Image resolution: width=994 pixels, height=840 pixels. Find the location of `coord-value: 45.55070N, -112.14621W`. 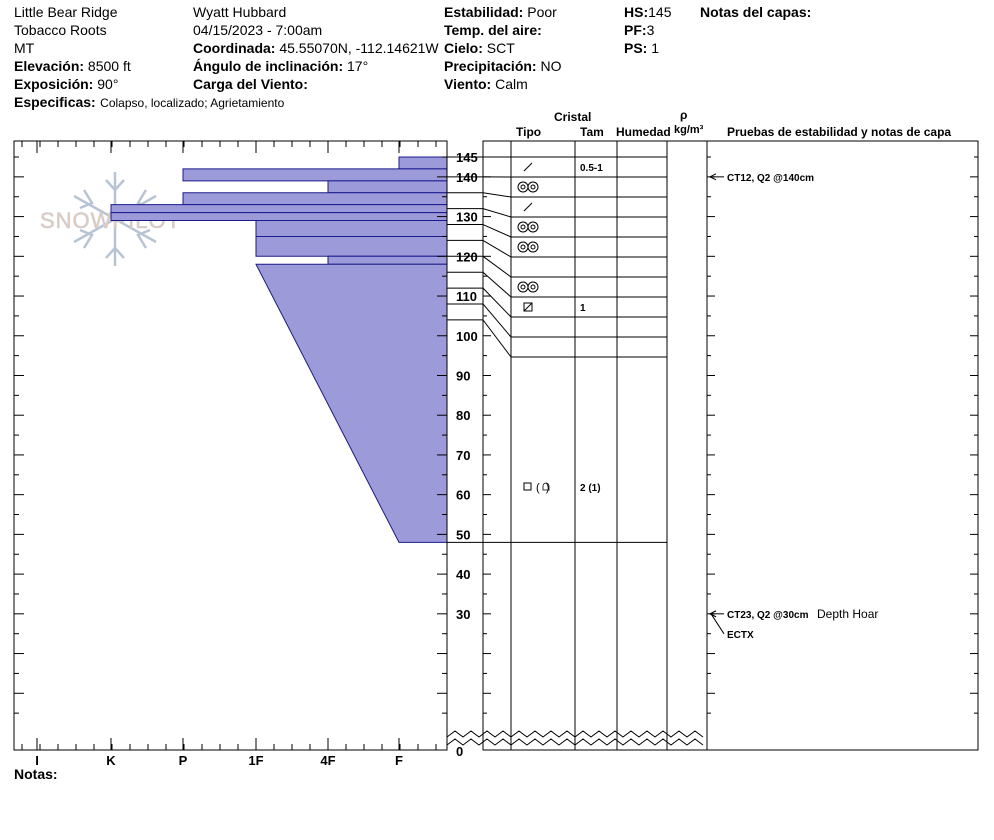

coord-value: 45.55070N, -112.14621W is located at coordinates (359, 48).